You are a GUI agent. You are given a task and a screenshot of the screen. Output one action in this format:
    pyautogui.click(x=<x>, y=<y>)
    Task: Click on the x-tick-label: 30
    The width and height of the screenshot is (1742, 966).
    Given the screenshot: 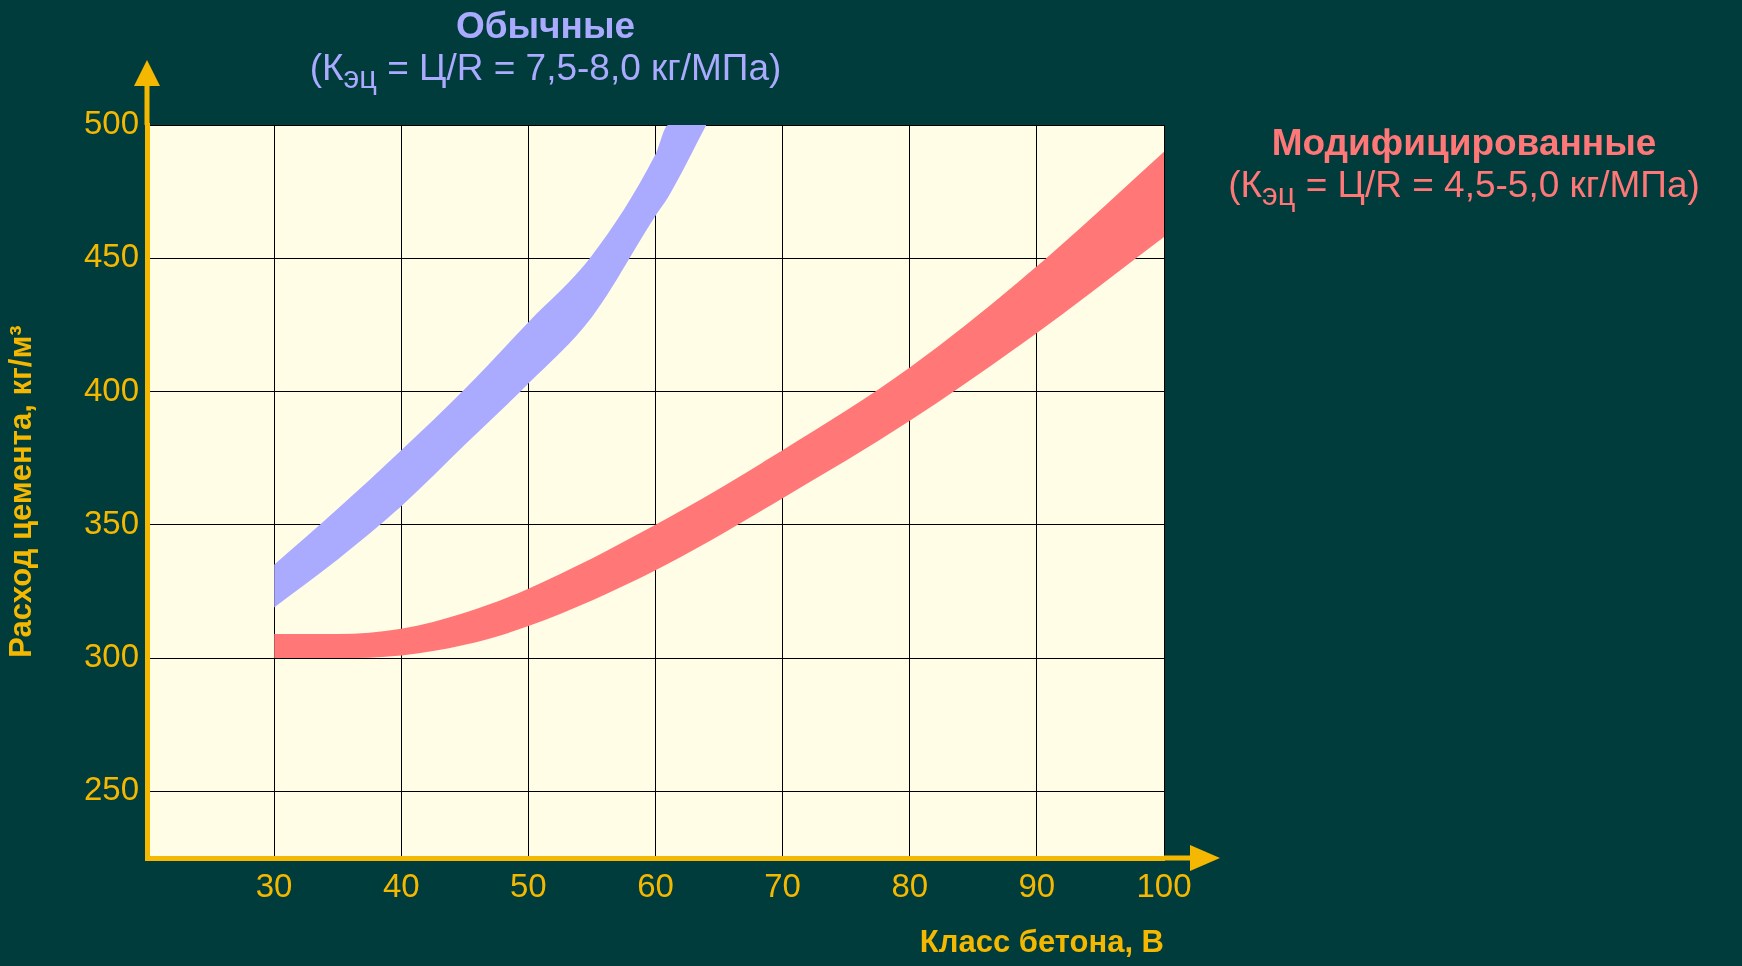 What is the action you would take?
    pyautogui.click(x=274, y=885)
    